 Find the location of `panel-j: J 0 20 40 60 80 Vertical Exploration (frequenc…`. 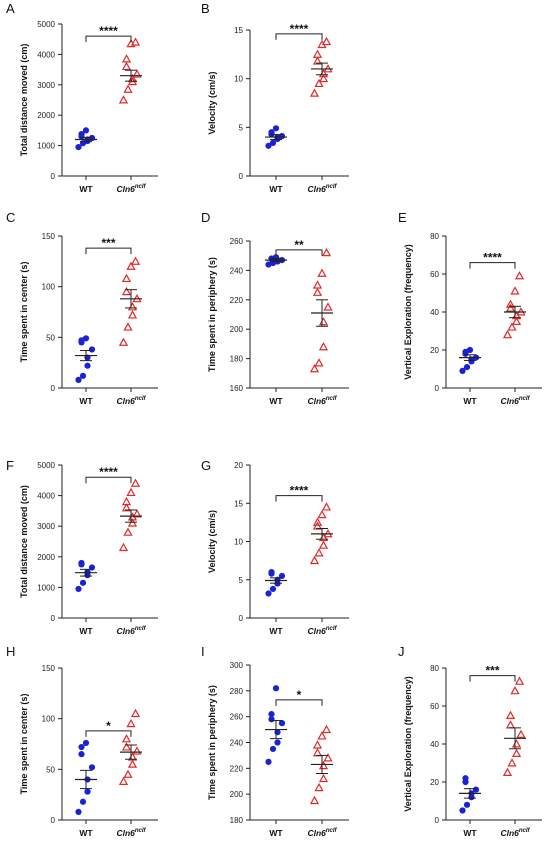

panel-j: J 0 20 40 60 80 Vertical Exploration (frequenc… is located at coordinates (470, 741).